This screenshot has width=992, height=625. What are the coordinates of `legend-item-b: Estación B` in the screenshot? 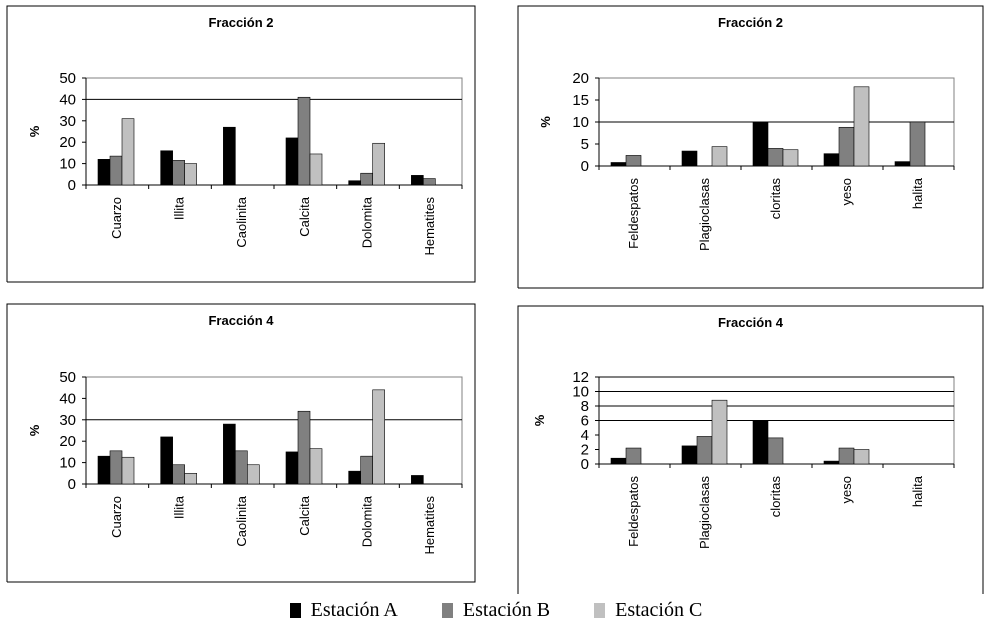 It's located at (495, 610).